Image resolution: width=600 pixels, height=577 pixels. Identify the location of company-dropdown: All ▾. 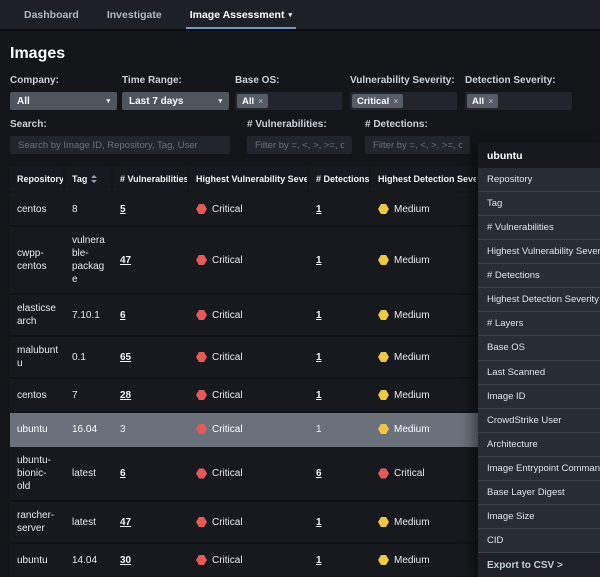
(63, 101).